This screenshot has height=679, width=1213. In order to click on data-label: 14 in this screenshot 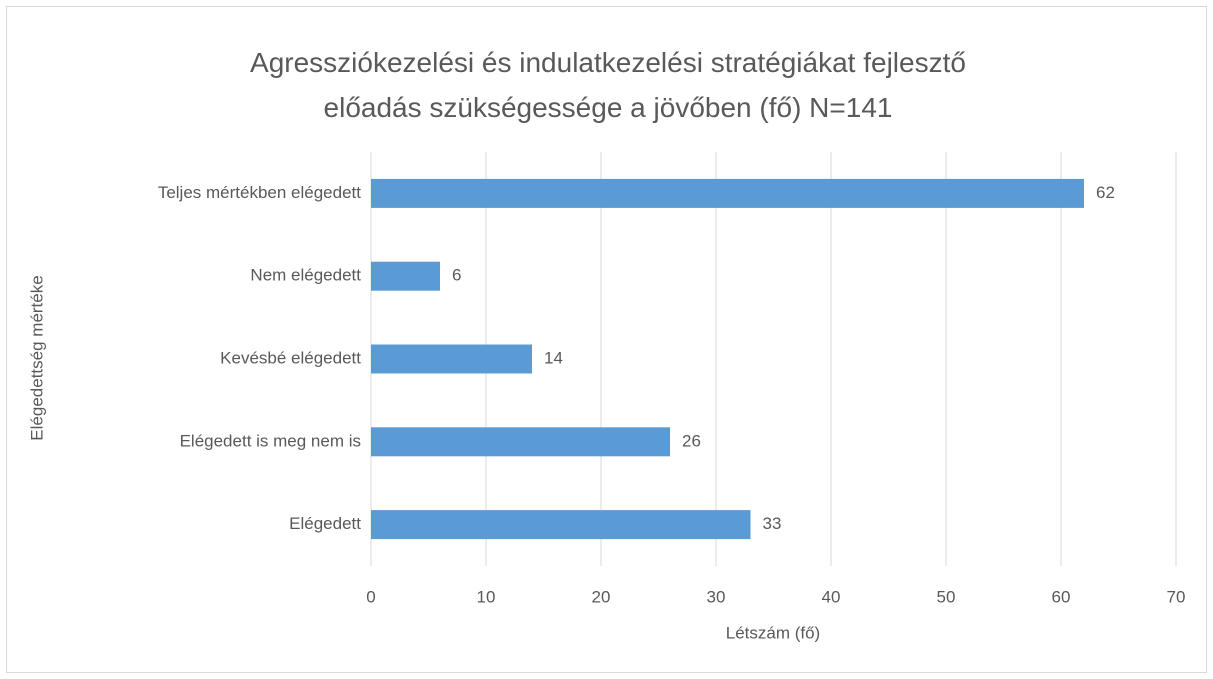, I will do `click(553, 357)`.